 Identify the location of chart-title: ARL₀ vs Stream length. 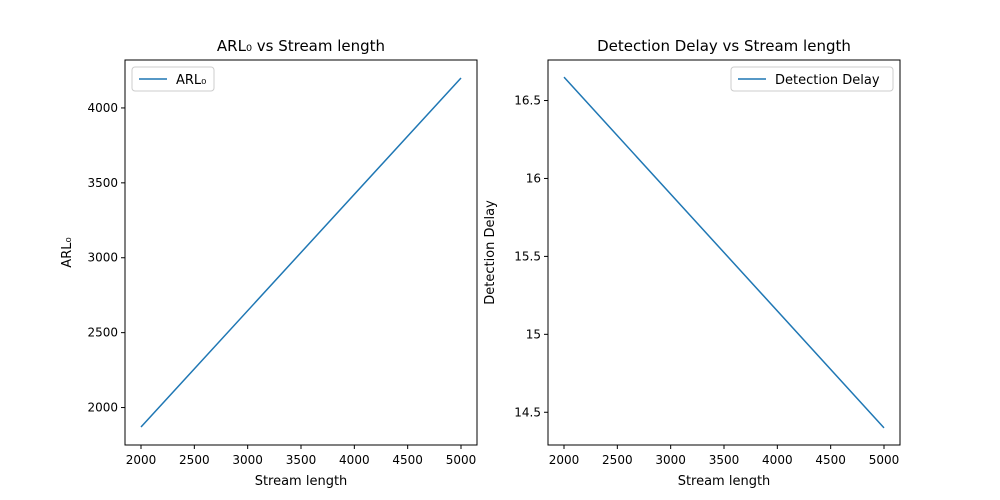
(301, 46).